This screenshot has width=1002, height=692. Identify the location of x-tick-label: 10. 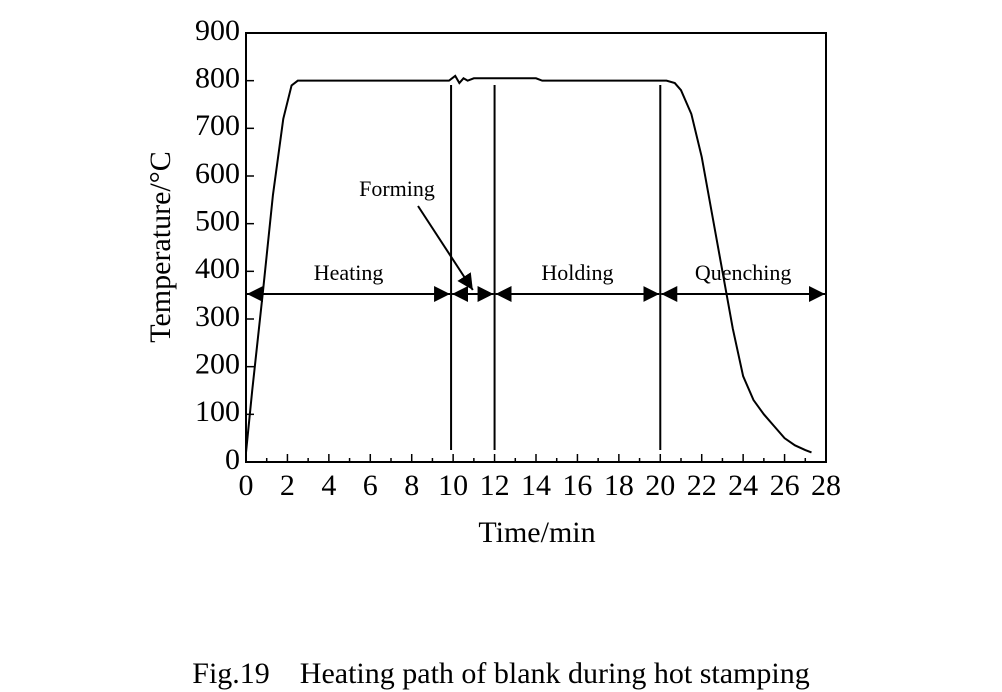
(453, 485).